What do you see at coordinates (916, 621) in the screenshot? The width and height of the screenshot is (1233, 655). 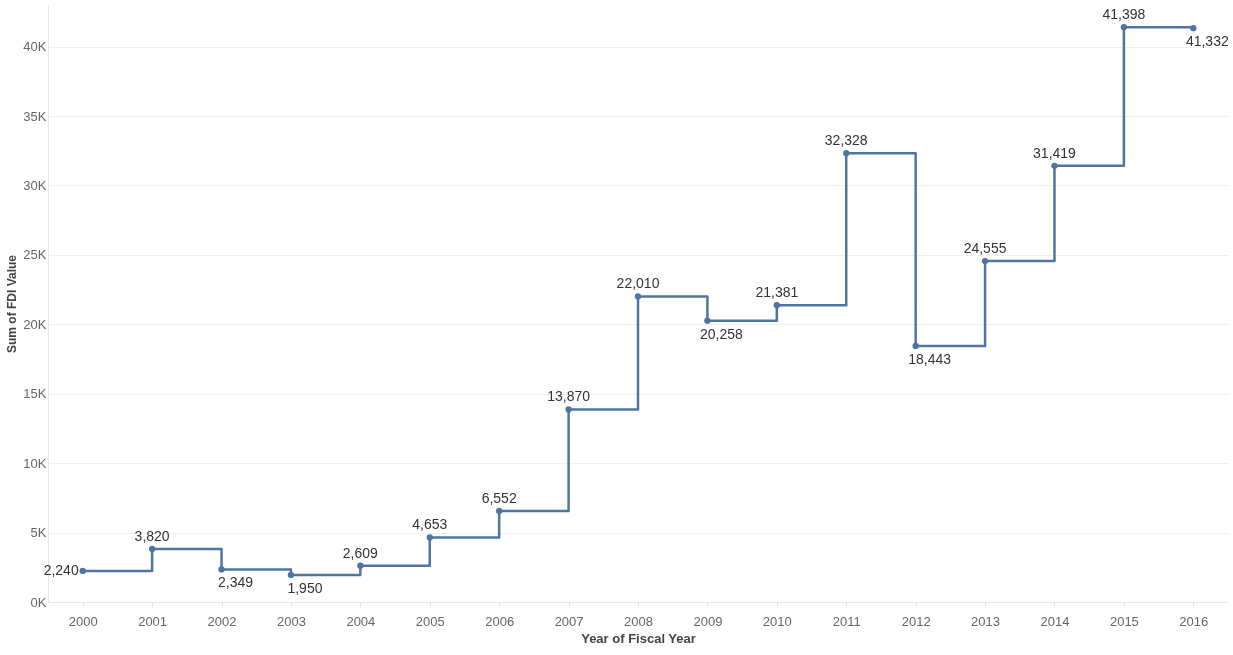 I see `x-tick-label: 2012` at bounding box center [916, 621].